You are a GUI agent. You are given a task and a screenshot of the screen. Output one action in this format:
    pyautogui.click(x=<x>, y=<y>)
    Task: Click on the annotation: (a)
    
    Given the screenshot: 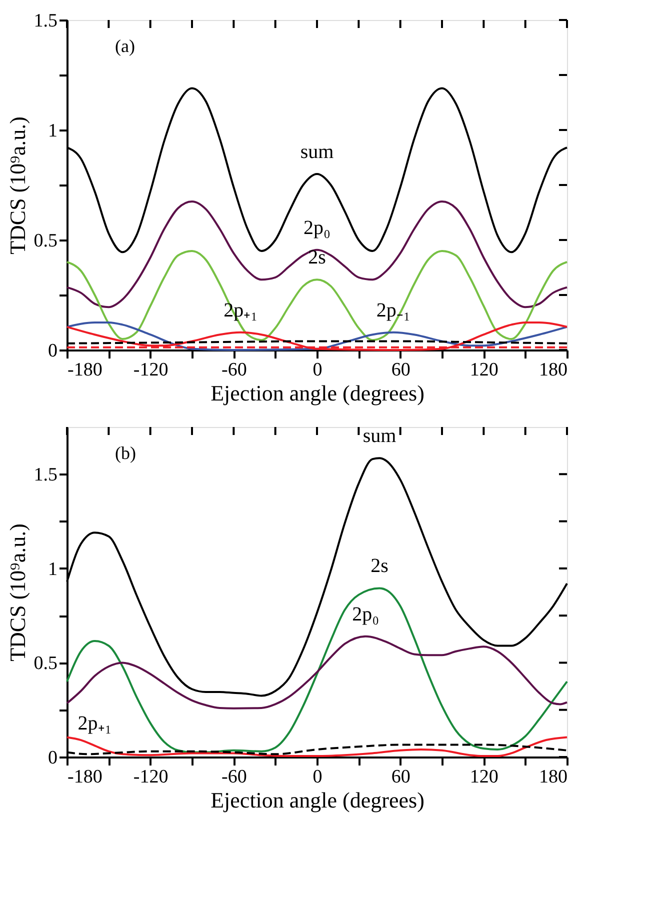 What is the action you would take?
    pyautogui.click(x=125, y=46)
    